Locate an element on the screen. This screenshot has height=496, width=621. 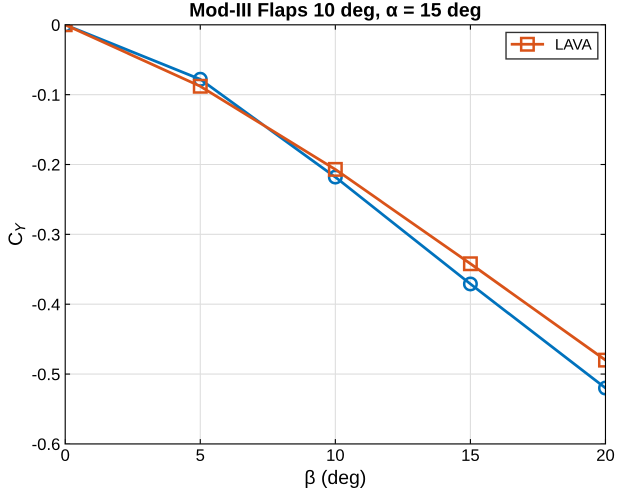
x-tick-label: 20 is located at coordinates (605, 455).